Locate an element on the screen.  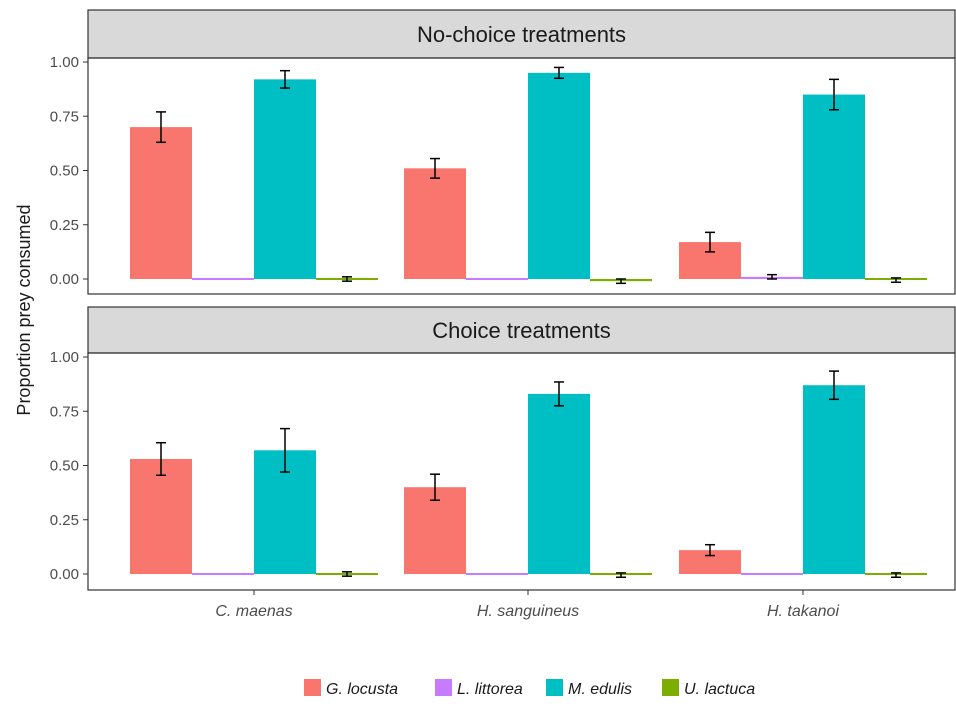
x-tick-label: H. takanoi is located at coordinates (803, 611).